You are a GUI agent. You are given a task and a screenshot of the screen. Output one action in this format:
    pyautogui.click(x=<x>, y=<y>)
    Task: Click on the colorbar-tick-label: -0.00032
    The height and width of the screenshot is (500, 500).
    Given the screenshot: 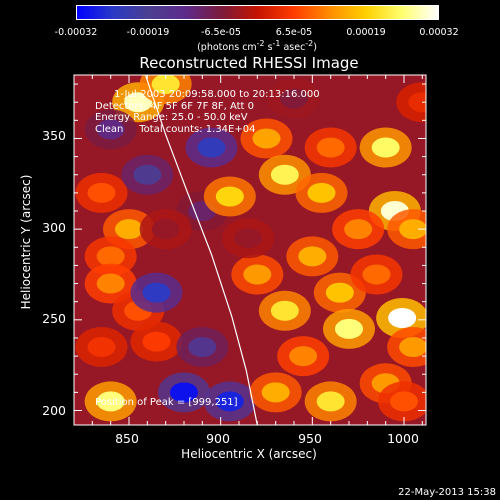 What is the action you would take?
    pyautogui.click(x=76, y=32)
    